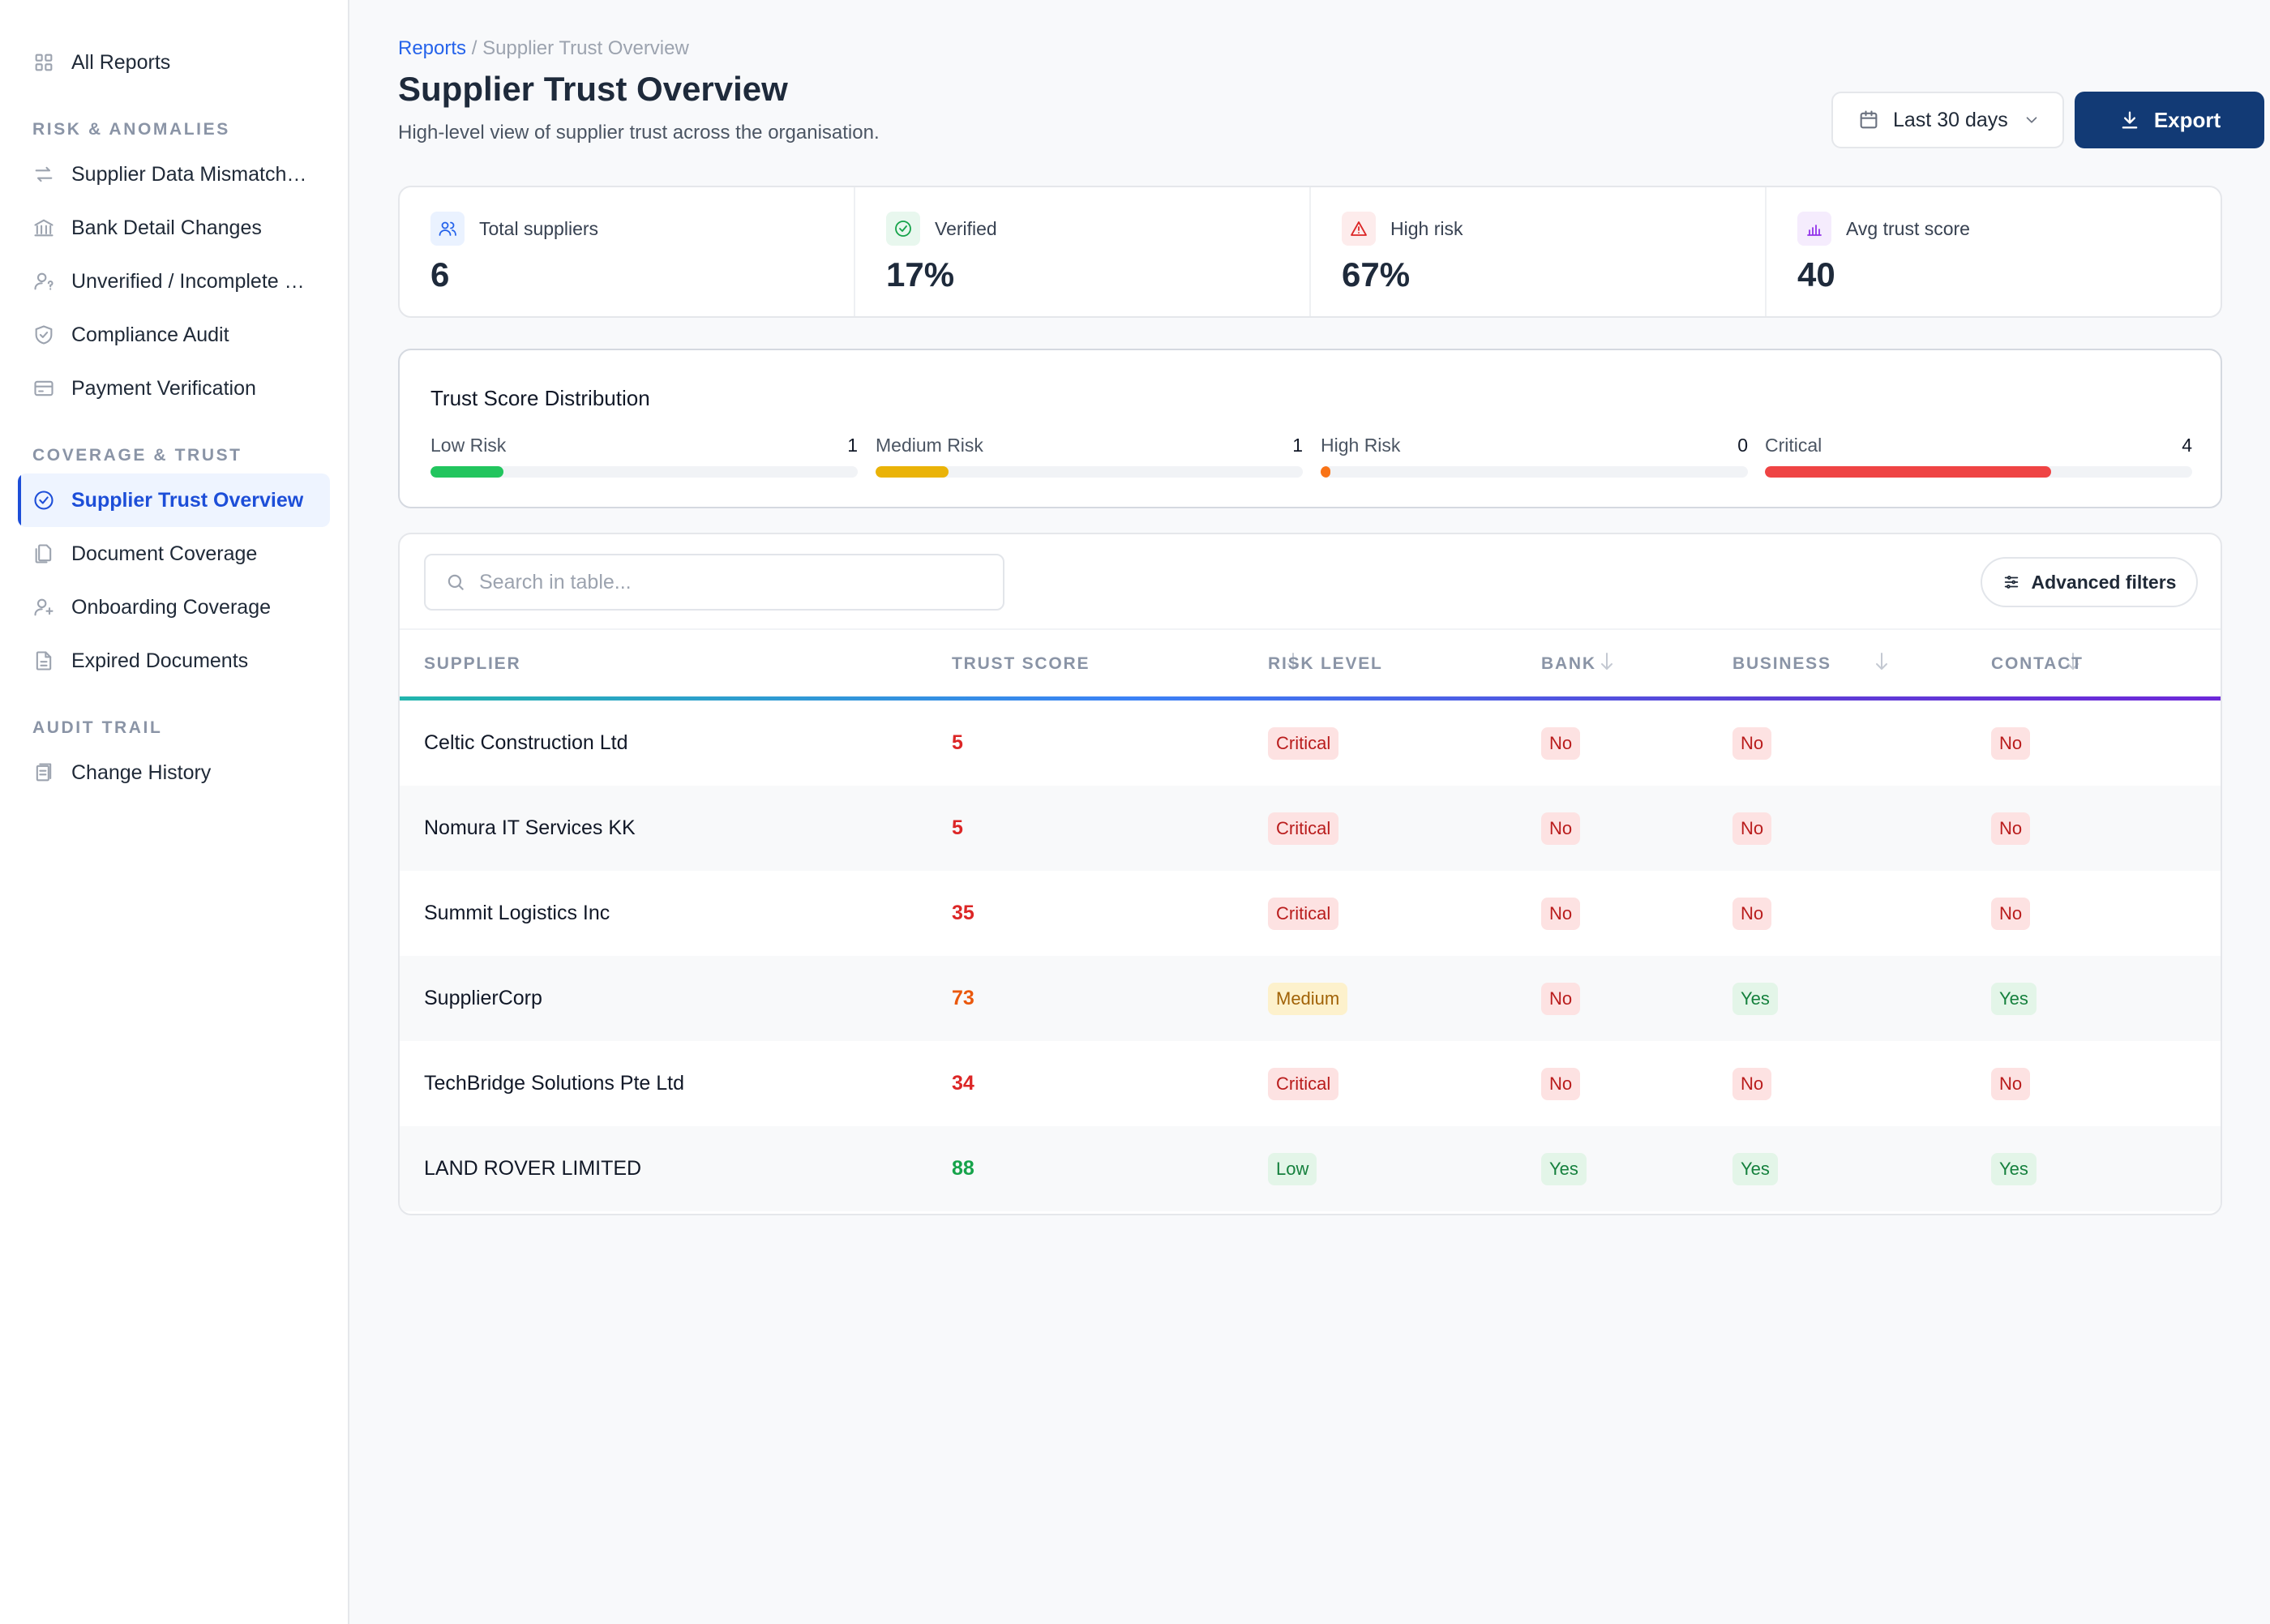  I want to click on sidebar-item-payment-verification: Payment Verification, so click(174, 389).